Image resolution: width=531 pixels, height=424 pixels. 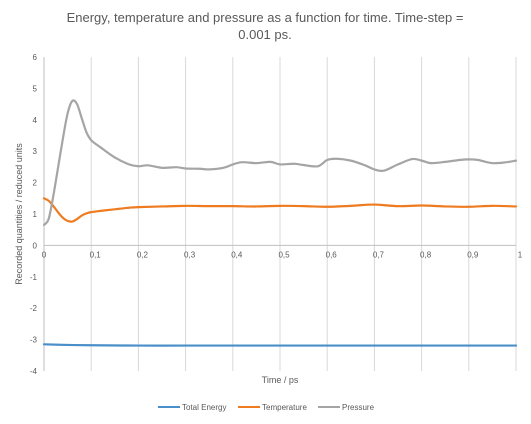 I want to click on x-tick-label: 0,8, so click(x=426, y=254).